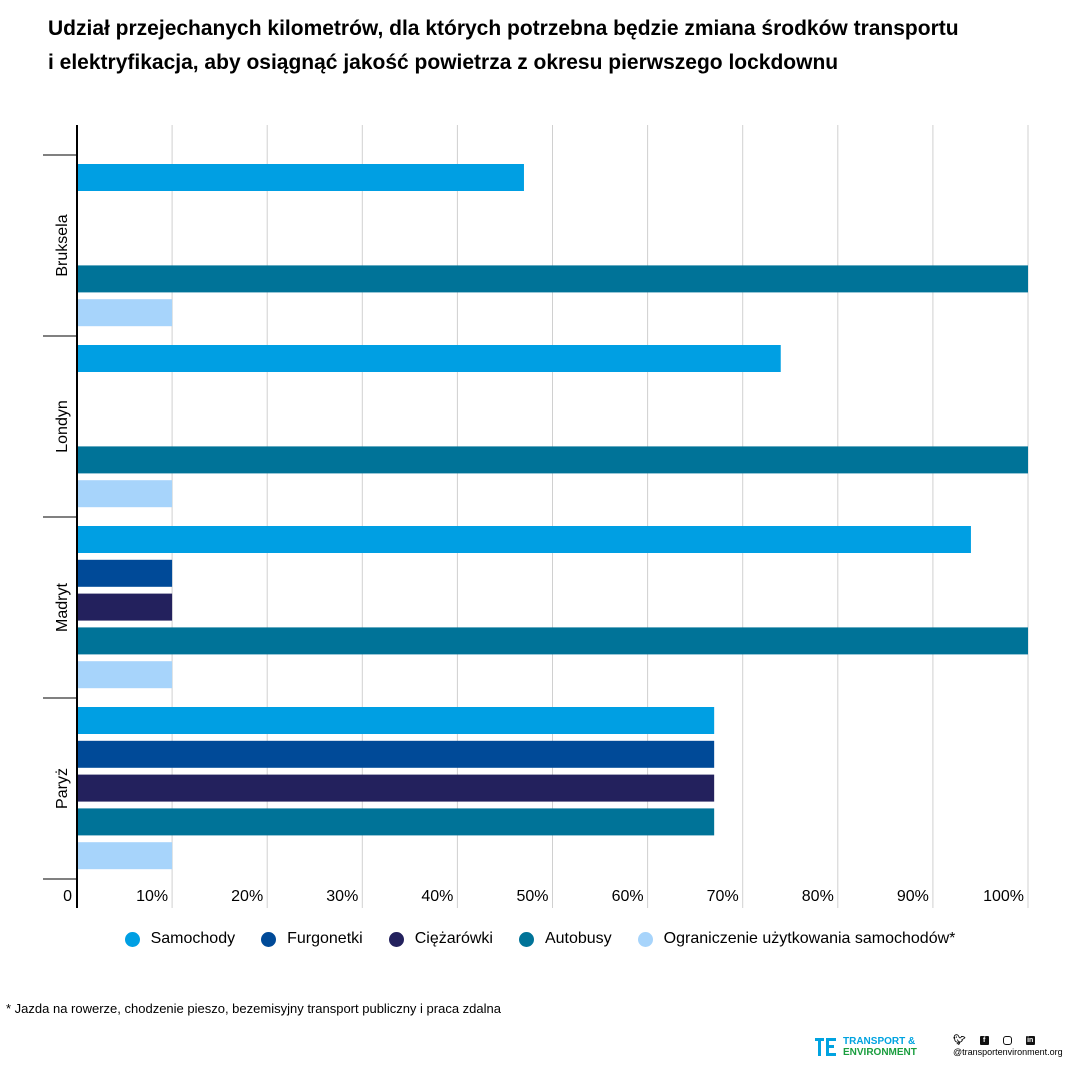 Image resolution: width=1080 pixels, height=1080 pixels. What do you see at coordinates (532, 896) in the screenshot?
I see `x-tick-label: 50%` at bounding box center [532, 896].